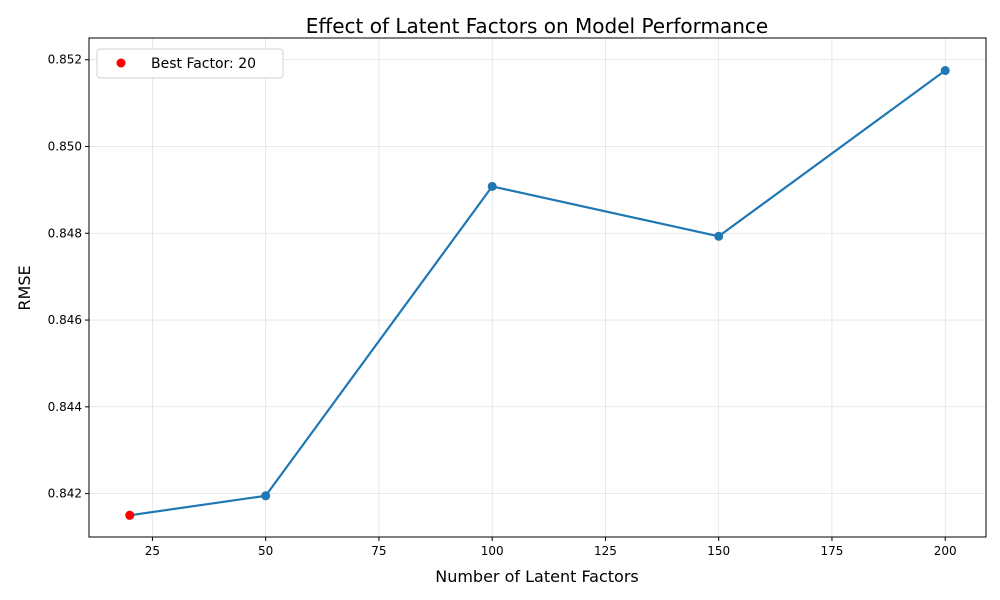 The width and height of the screenshot is (1000, 600). Describe the element at coordinates (605, 551) in the screenshot. I see `x-tick-label: 125` at that location.